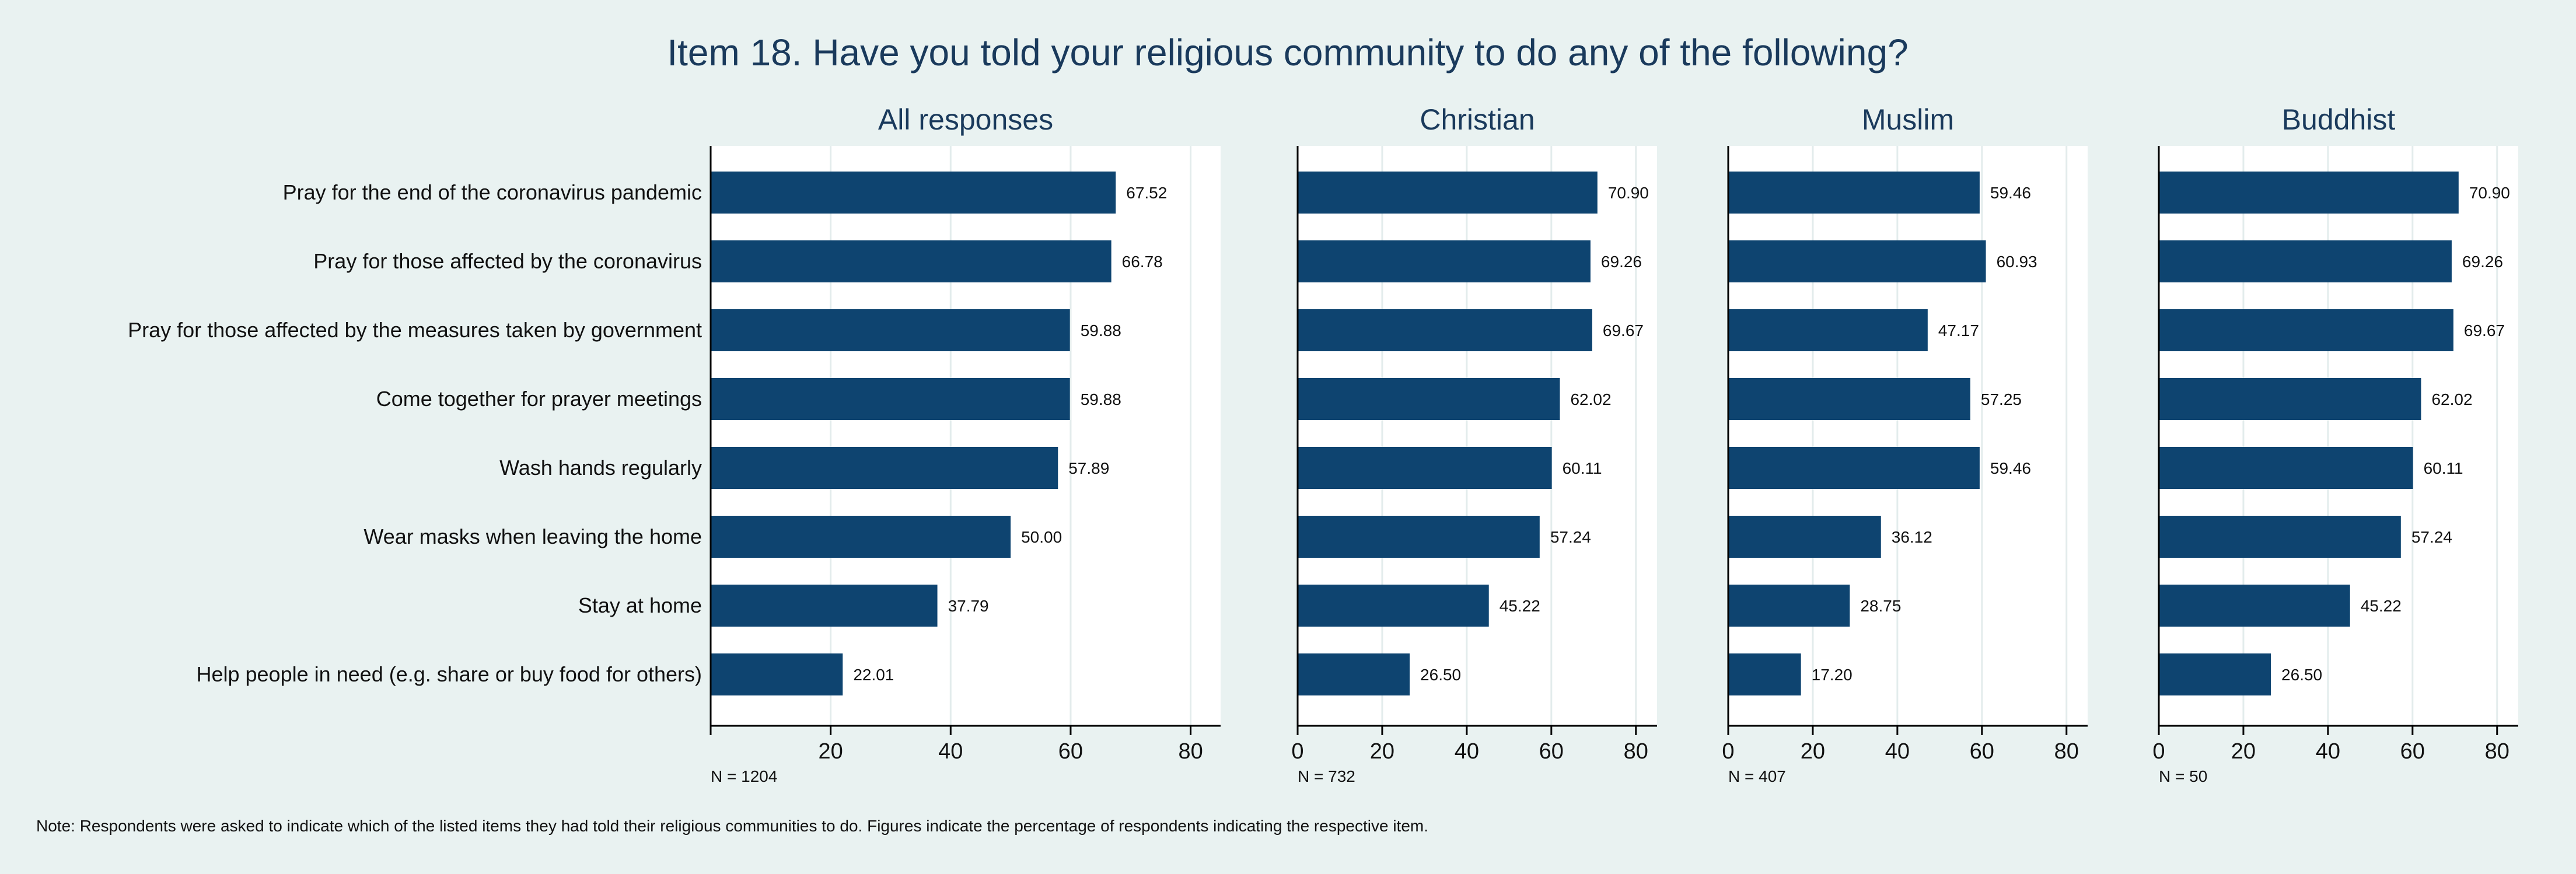  Describe the element at coordinates (965, 119) in the screenshot. I see `panel-title: All responses` at that location.